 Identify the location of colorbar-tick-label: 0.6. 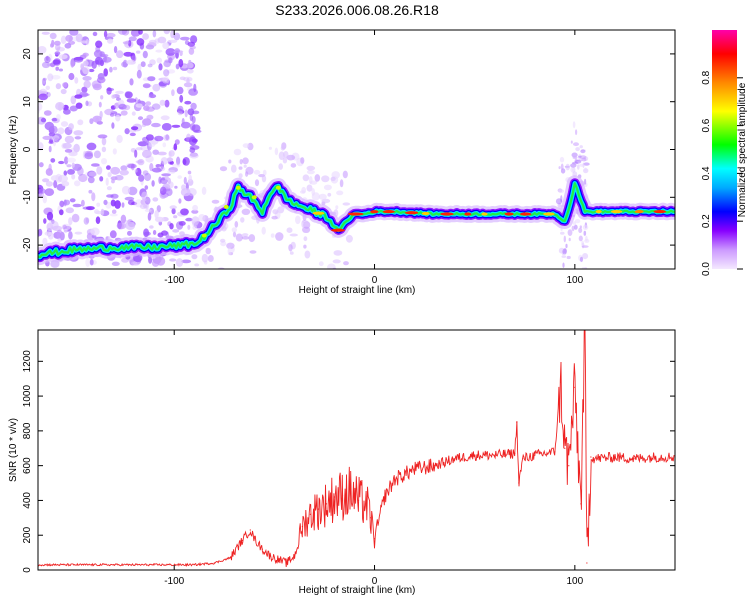
(706, 125).